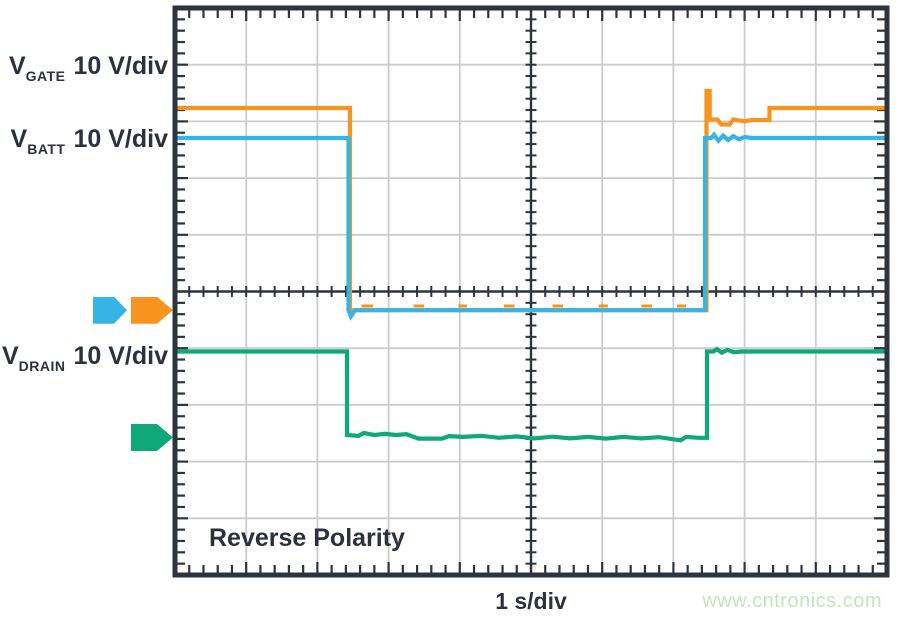  What do you see at coordinates (792, 601) in the screenshot?
I see `watermark: www.cntronics.com` at bounding box center [792, 601].